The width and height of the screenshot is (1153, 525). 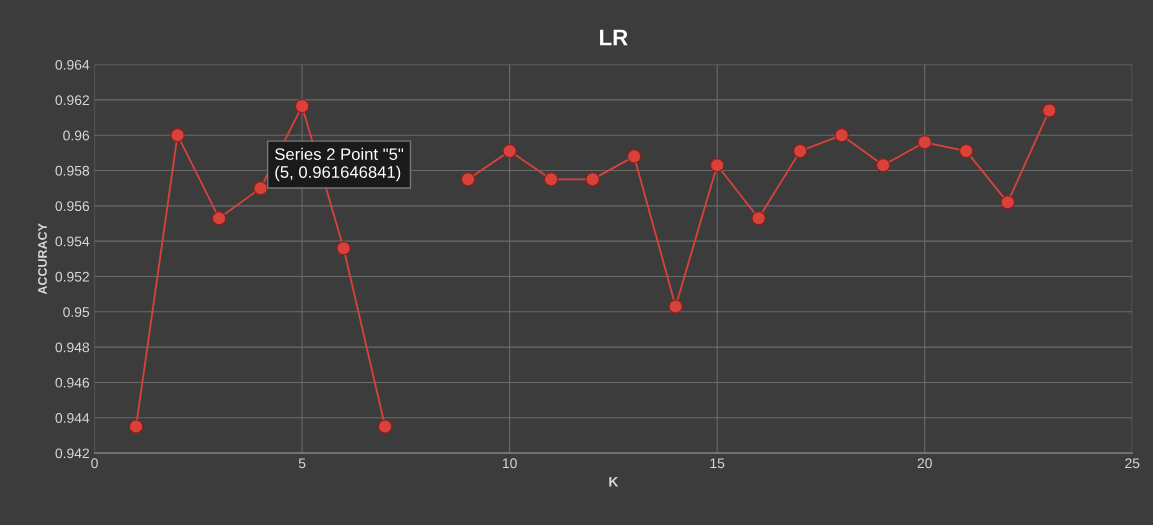 What do you see at coordinates (339, 164) in the screenshot?
I see `annotation: Series 2 Point "5" (5, 0.961646841)` at bounding box center [339, 164].